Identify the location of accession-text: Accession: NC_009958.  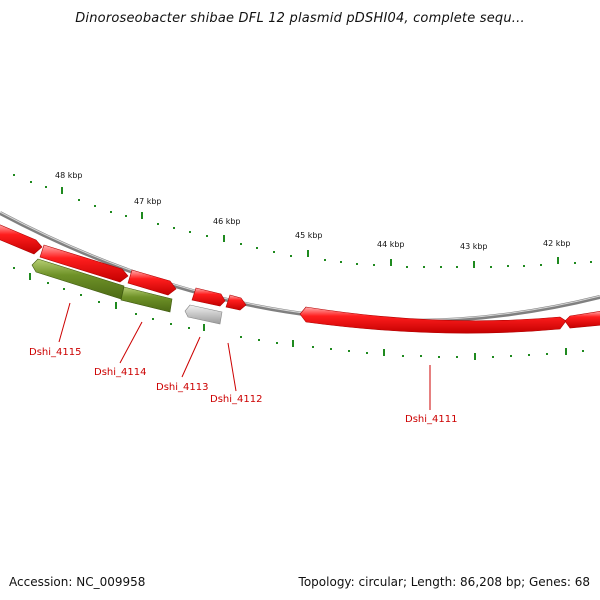
(77, 582).